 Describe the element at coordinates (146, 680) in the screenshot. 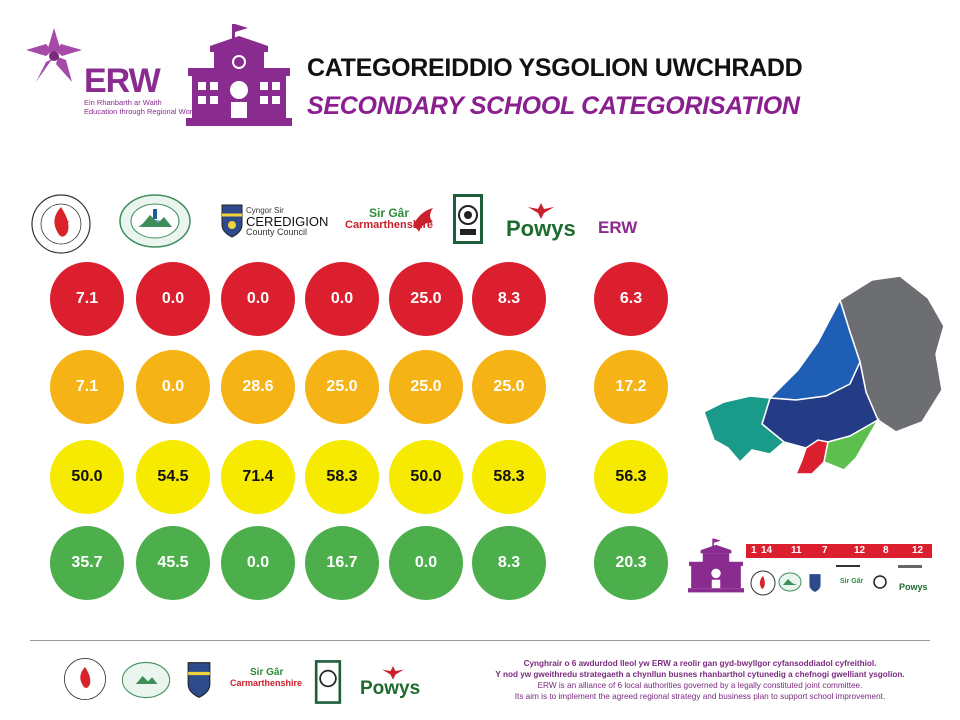

I see `footer-npt-logo` at that location.